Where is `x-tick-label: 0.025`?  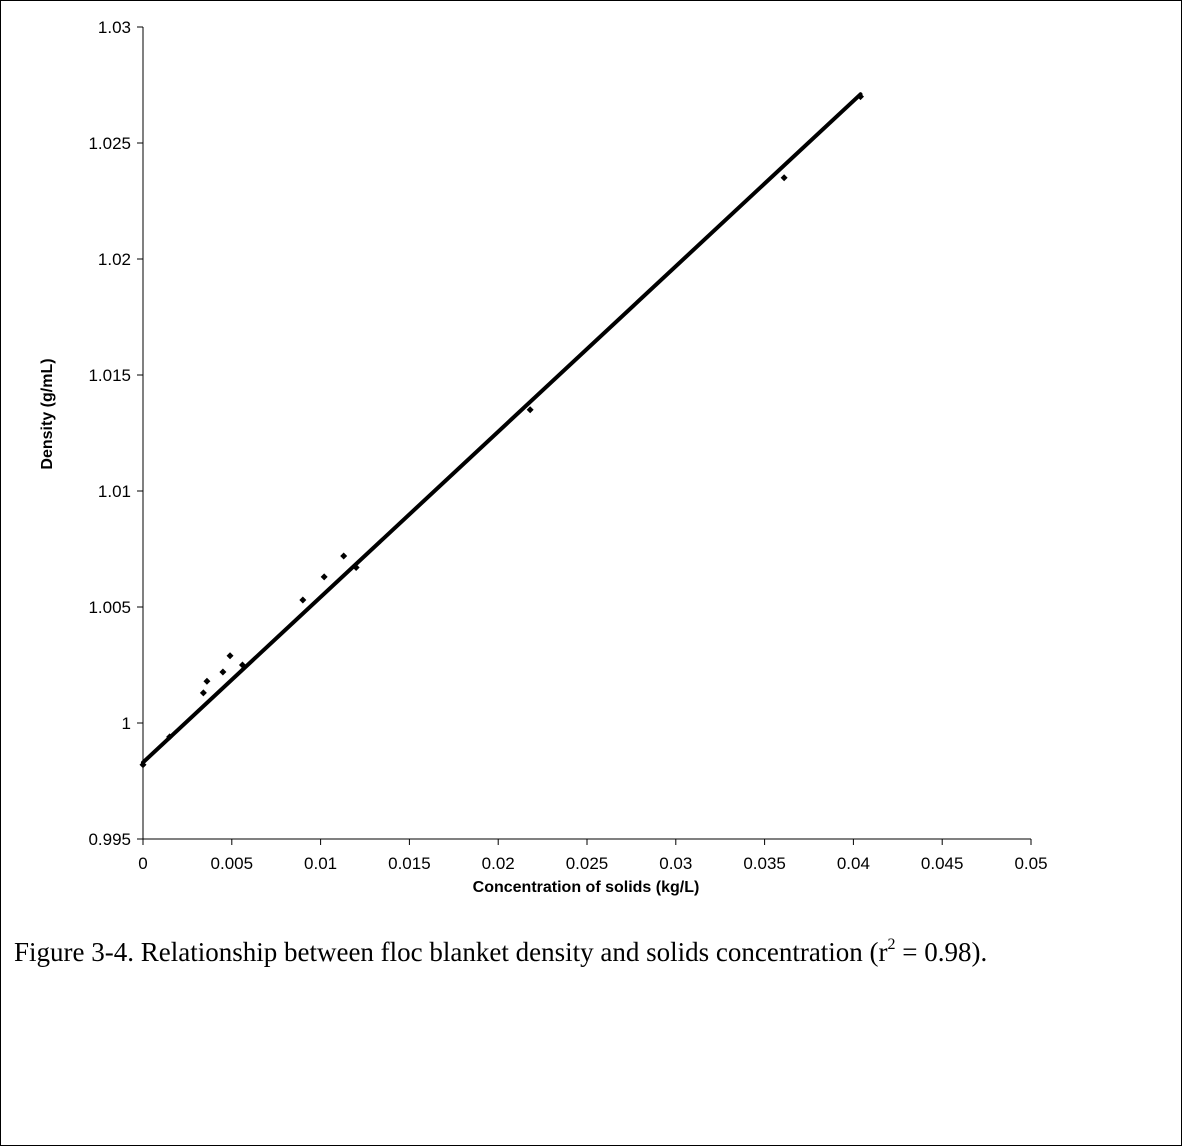 x-tick-label: 0.025 is located at coordinates (587, 863).